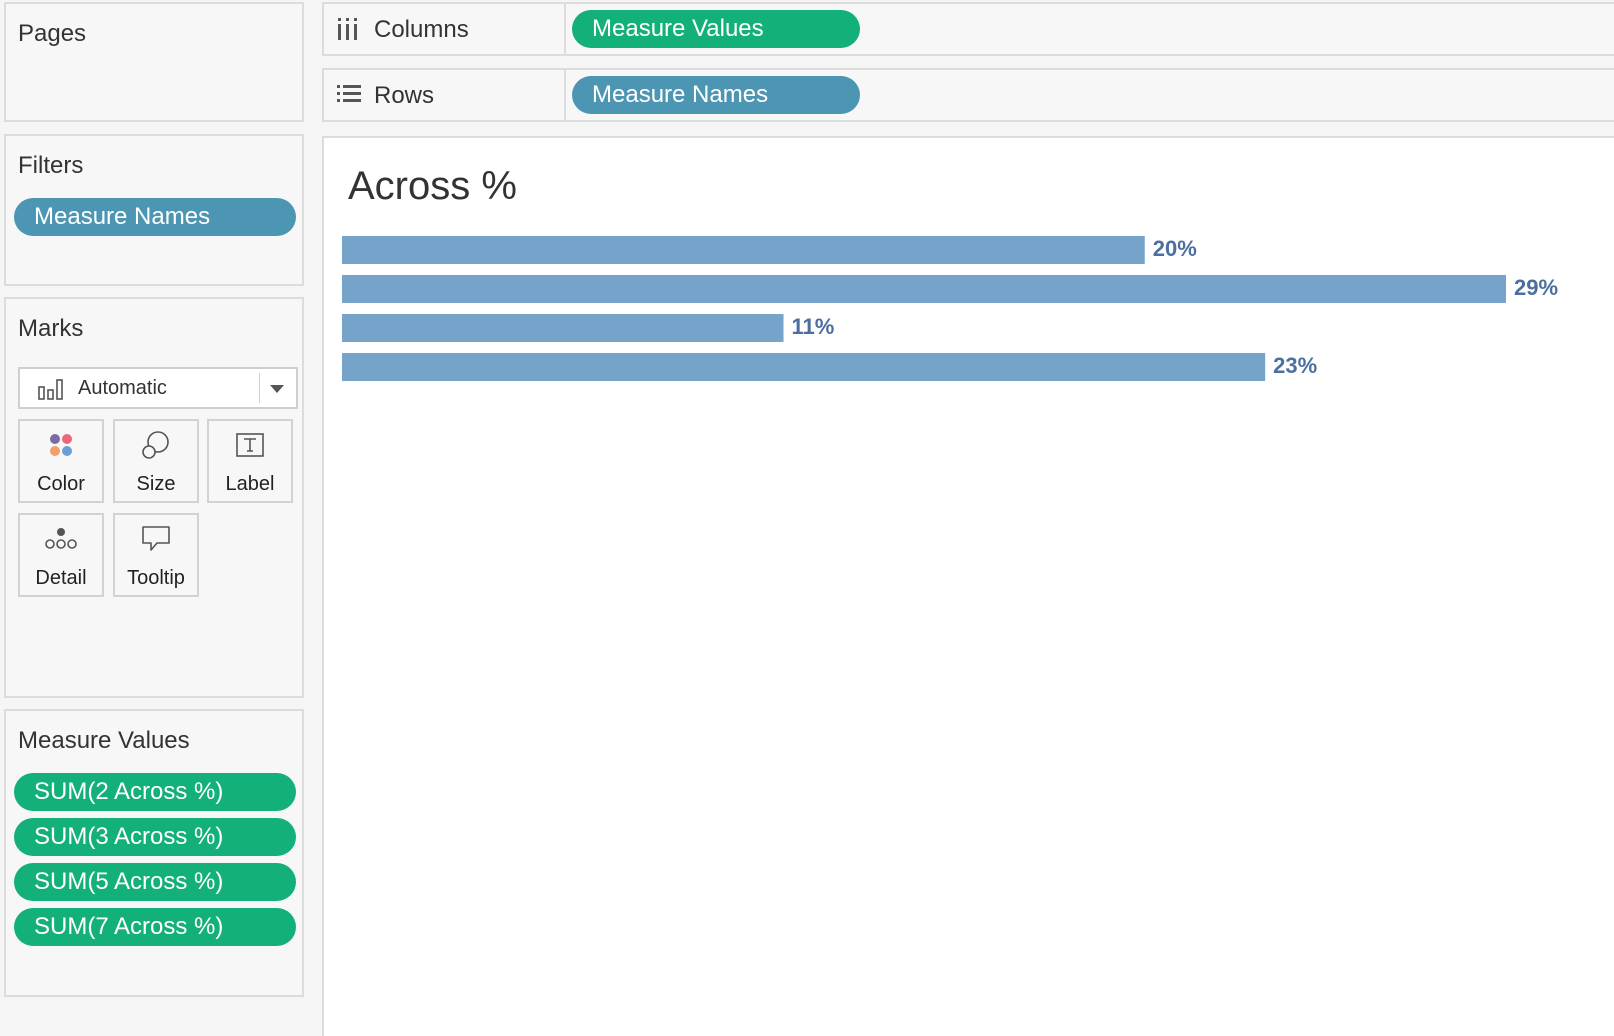 The width and height of the screenshot is (1614, 1036). Describe the element at coordinates (154, 62) in the screenshot. I see `pages-card: Pages` at that location.